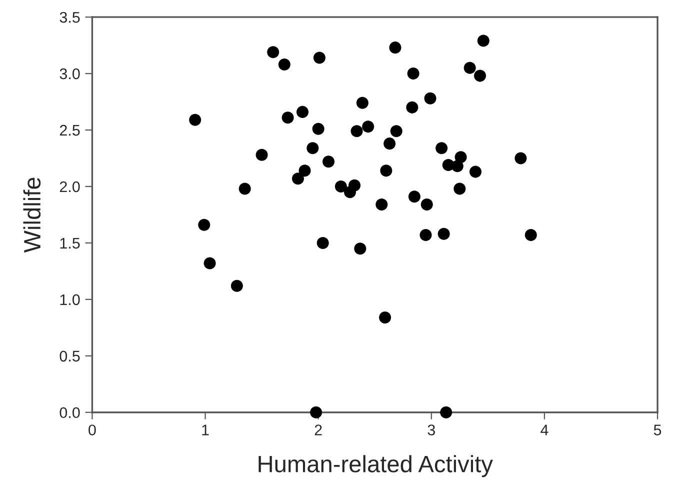 The width and height of the screenshot is (673, 488). Describe the element at coordinates (658, 430) in the screenshot. I see `x-tick-label: 5` at that location.